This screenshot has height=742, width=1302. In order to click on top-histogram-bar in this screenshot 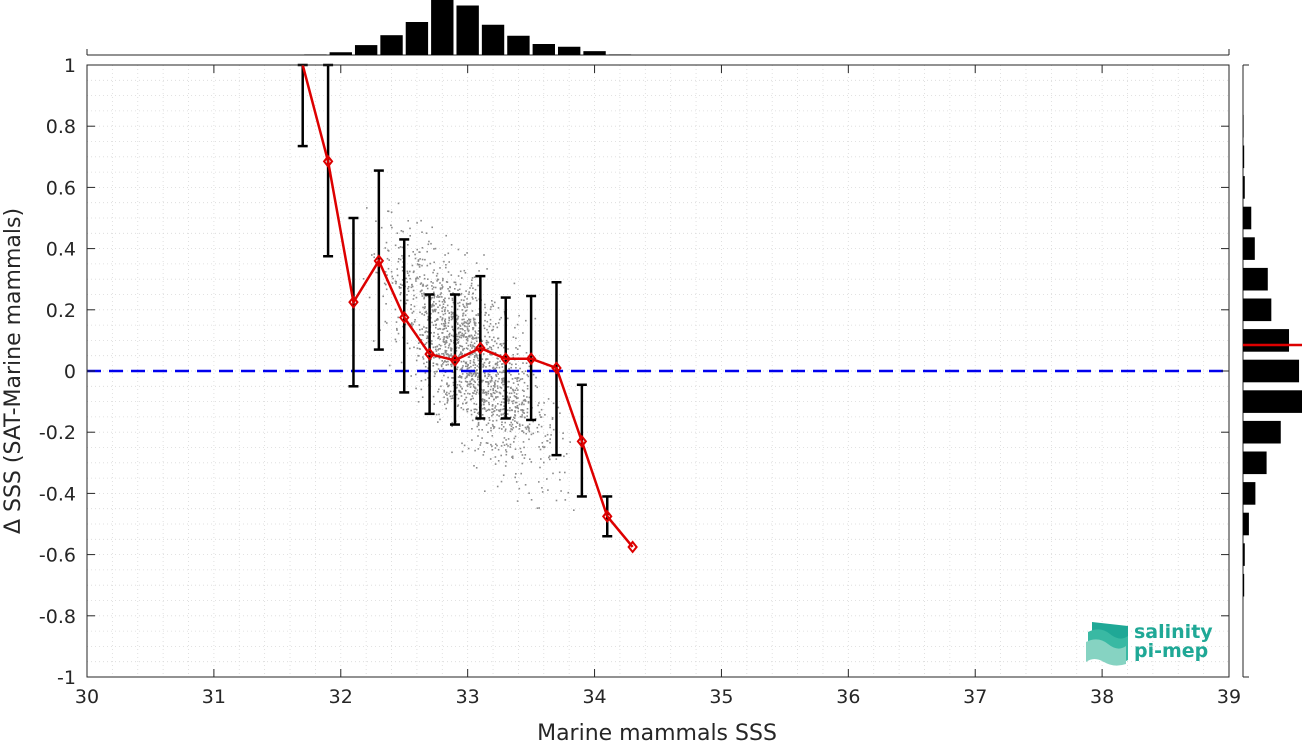, I will do `click(417, 38)`.